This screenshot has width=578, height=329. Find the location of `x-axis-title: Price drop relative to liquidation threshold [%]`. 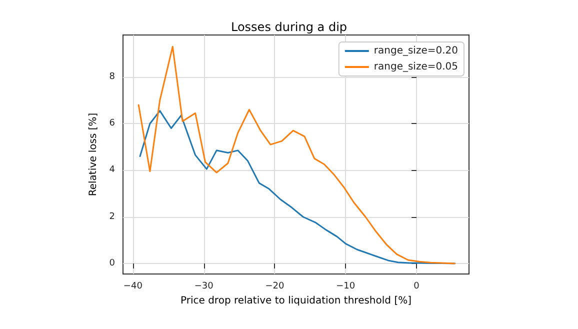

x-axis-title: Price drop relative to liquidation threshold [%] is located at coordinates (296, 301).